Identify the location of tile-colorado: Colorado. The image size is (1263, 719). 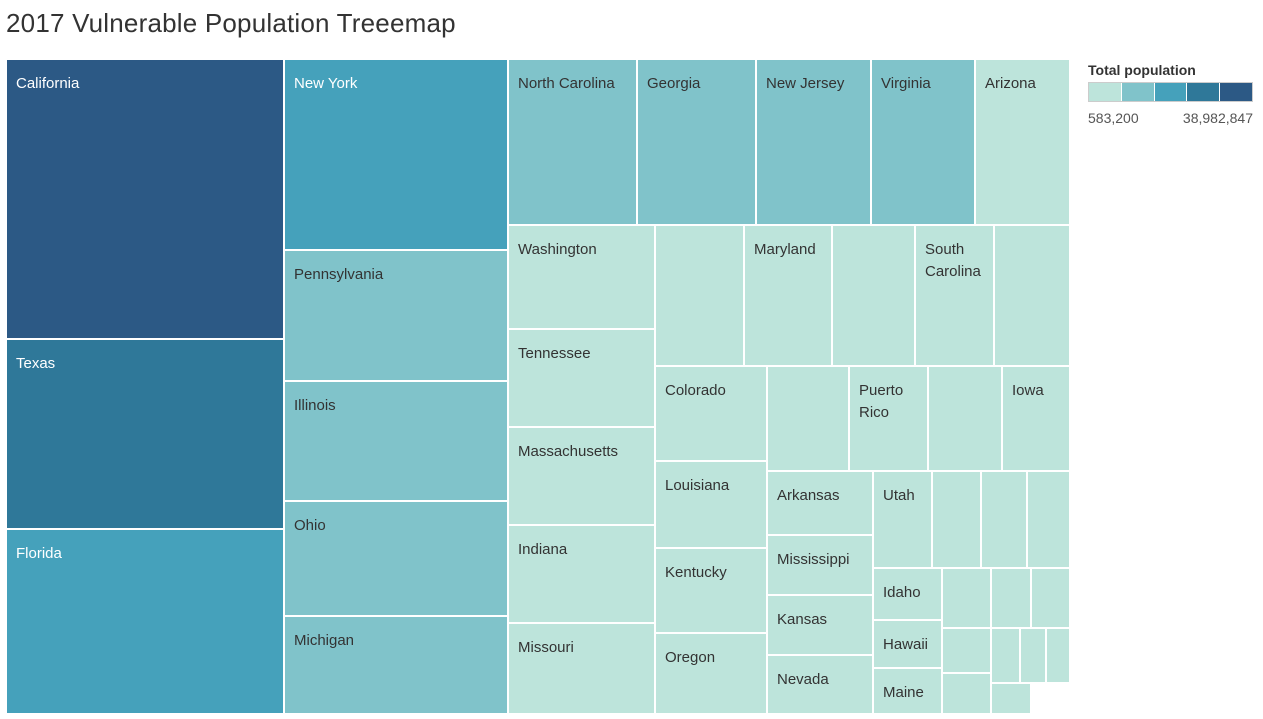
(711, 413).